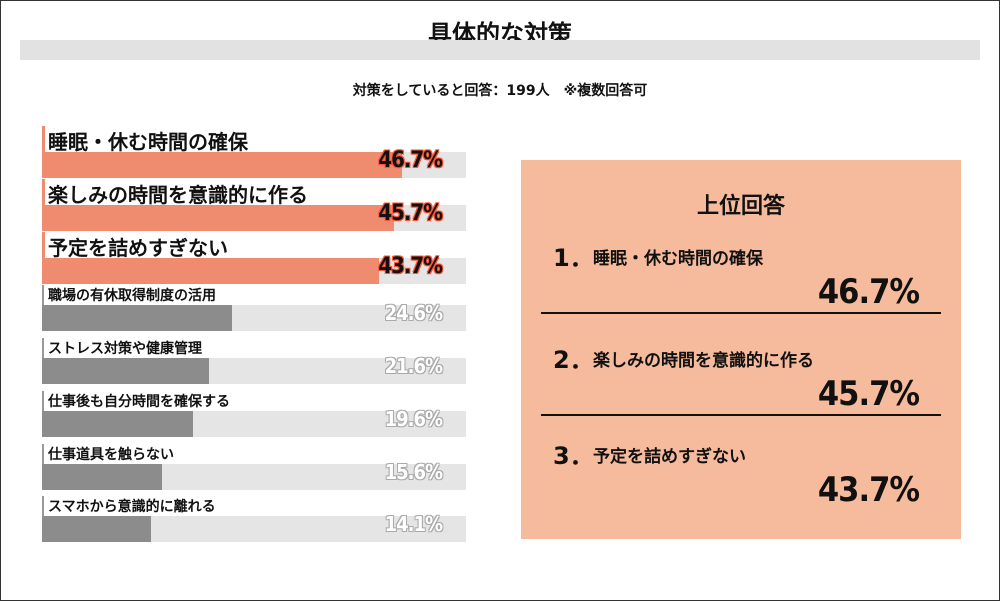  Describe the element at coordinates (669, 457) in the screenshot. I see `rank-label: 予定を詰めすぎない` at that location.